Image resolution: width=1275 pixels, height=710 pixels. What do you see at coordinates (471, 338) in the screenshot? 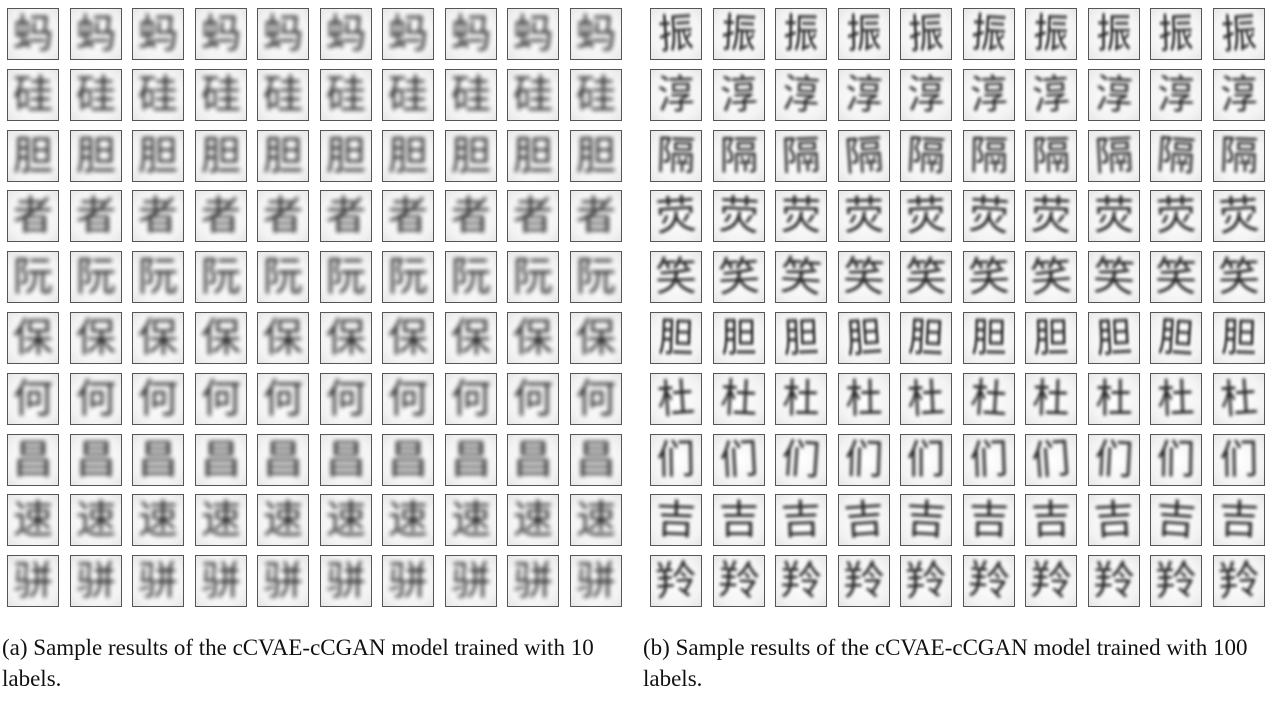
I see `generated-glyph: 保` at bounding box center [471, 338].